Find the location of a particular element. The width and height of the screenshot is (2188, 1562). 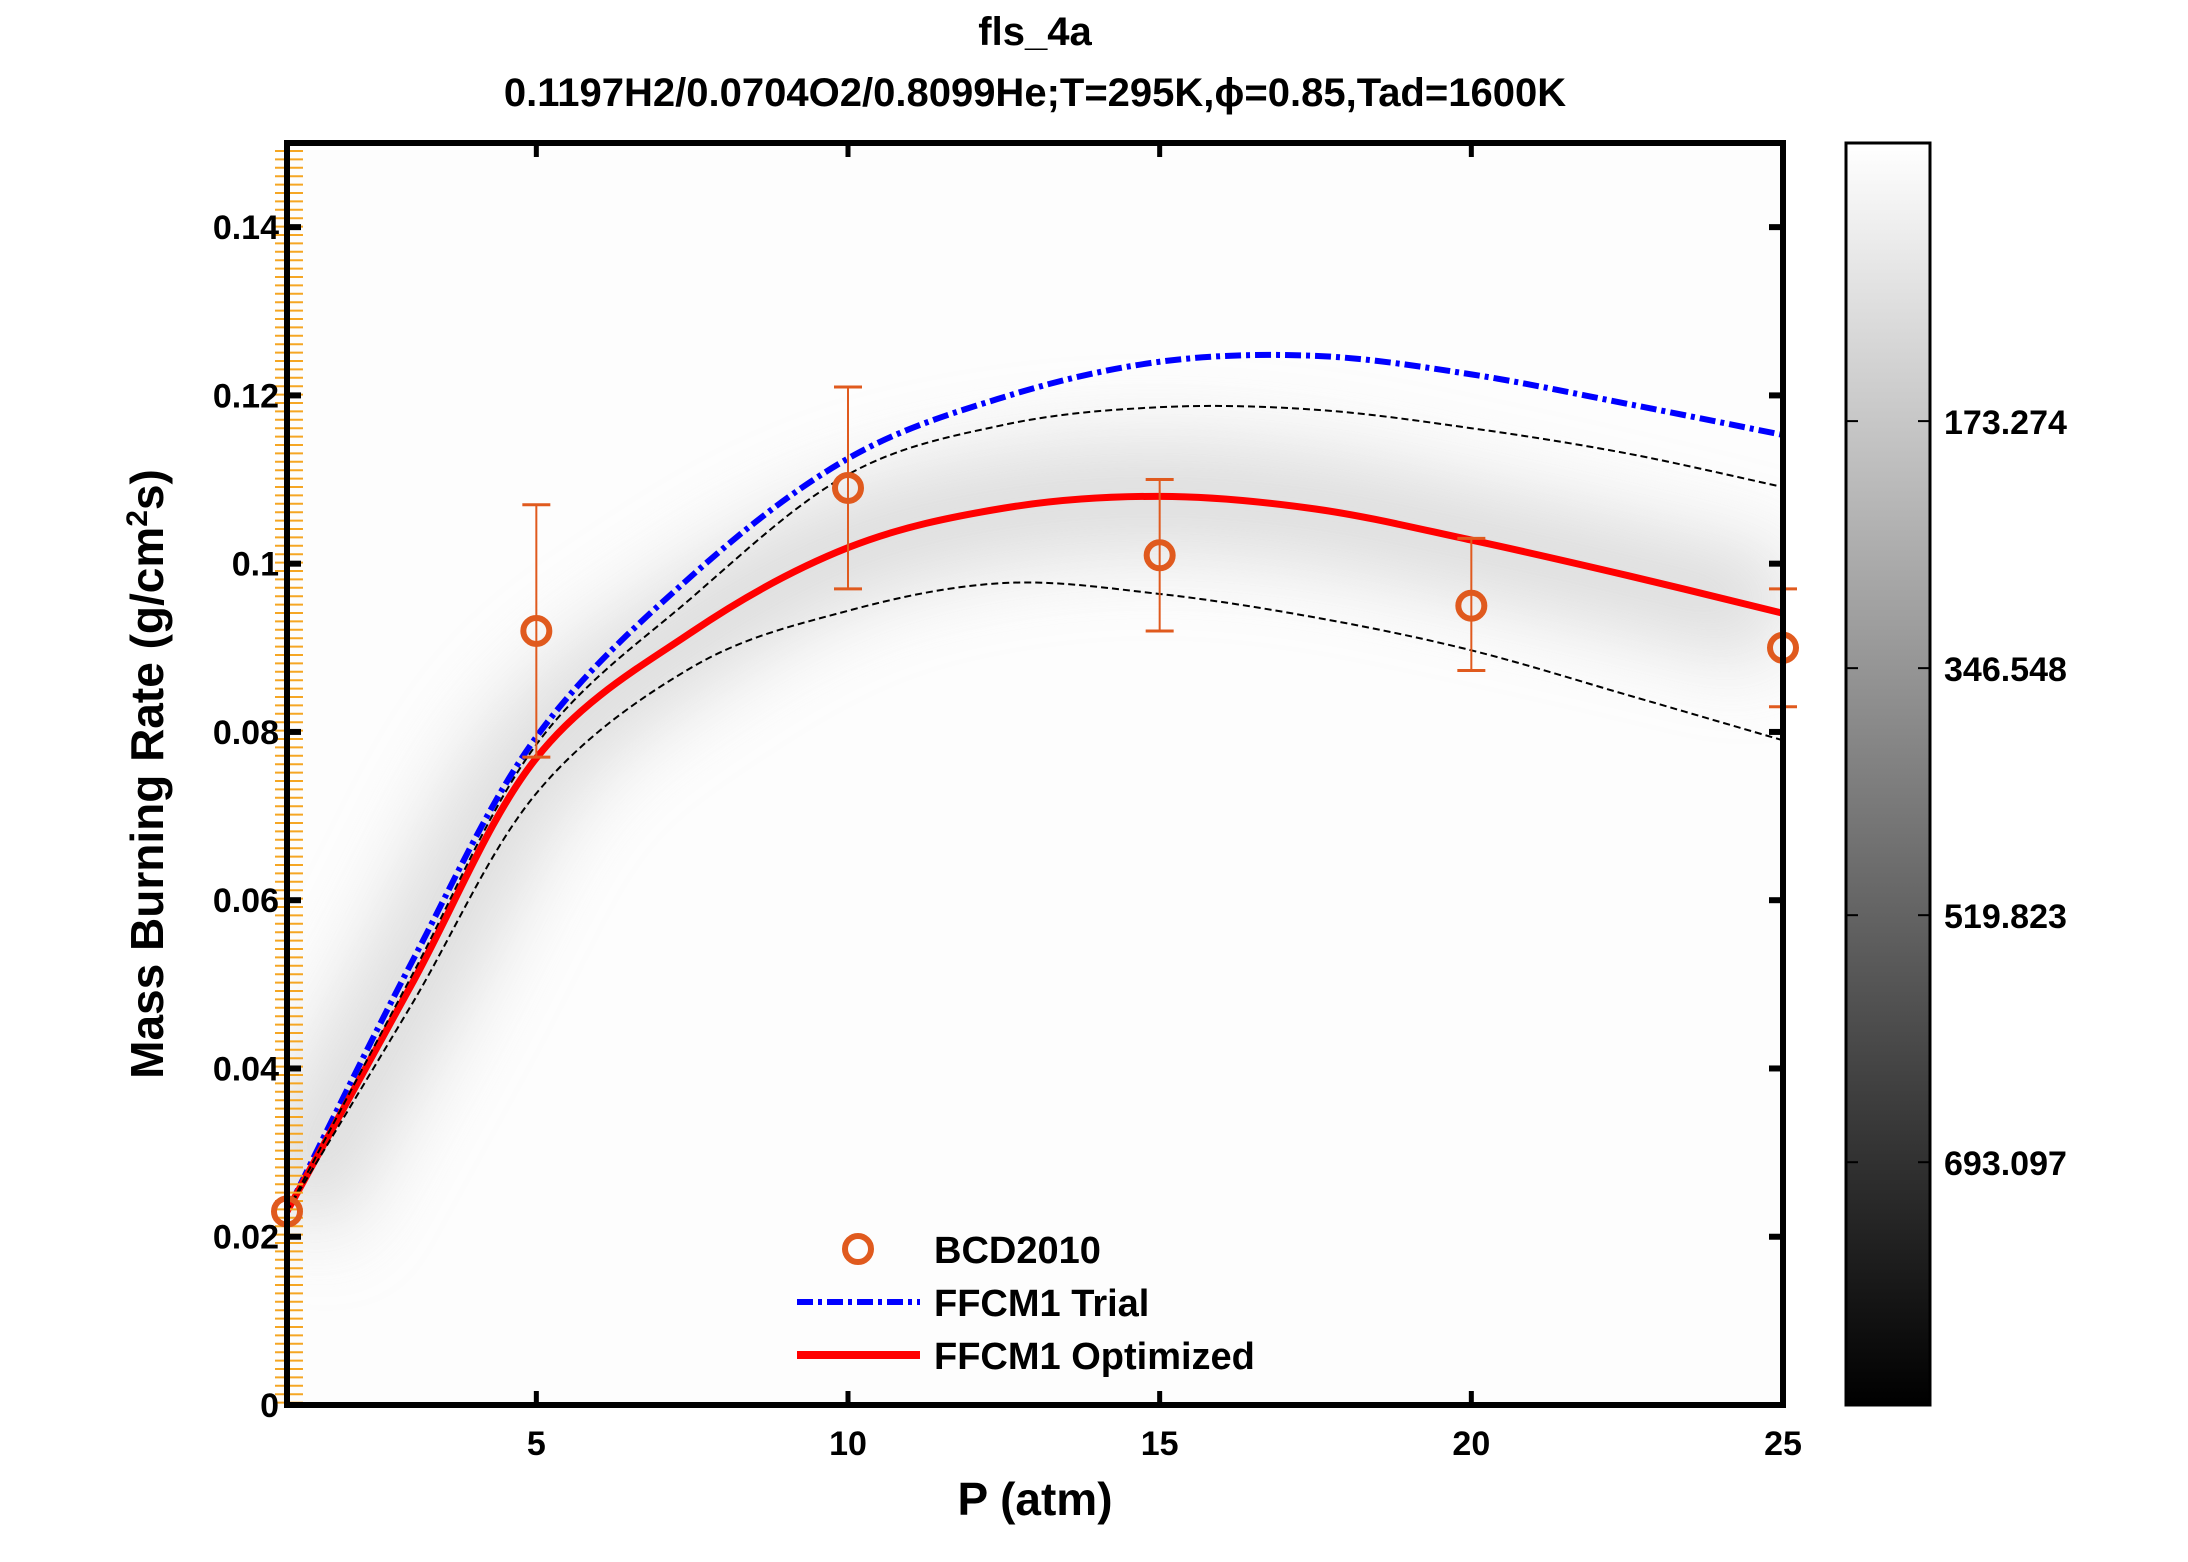

y-tick-label: 0.1 is located at coordinates (255, 565).